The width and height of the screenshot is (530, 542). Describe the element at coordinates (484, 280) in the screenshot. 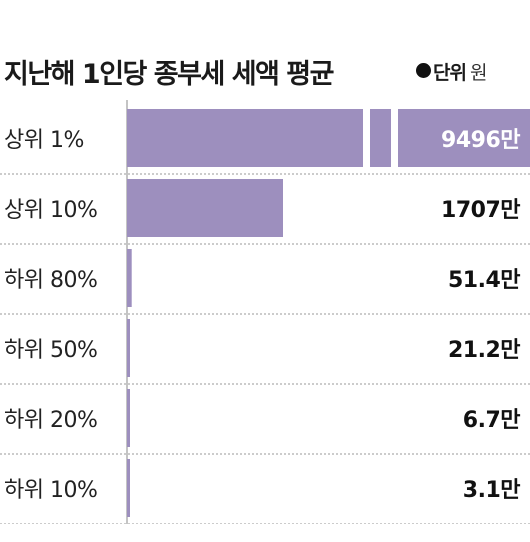

I see `value-label: 51.4만` at that location.